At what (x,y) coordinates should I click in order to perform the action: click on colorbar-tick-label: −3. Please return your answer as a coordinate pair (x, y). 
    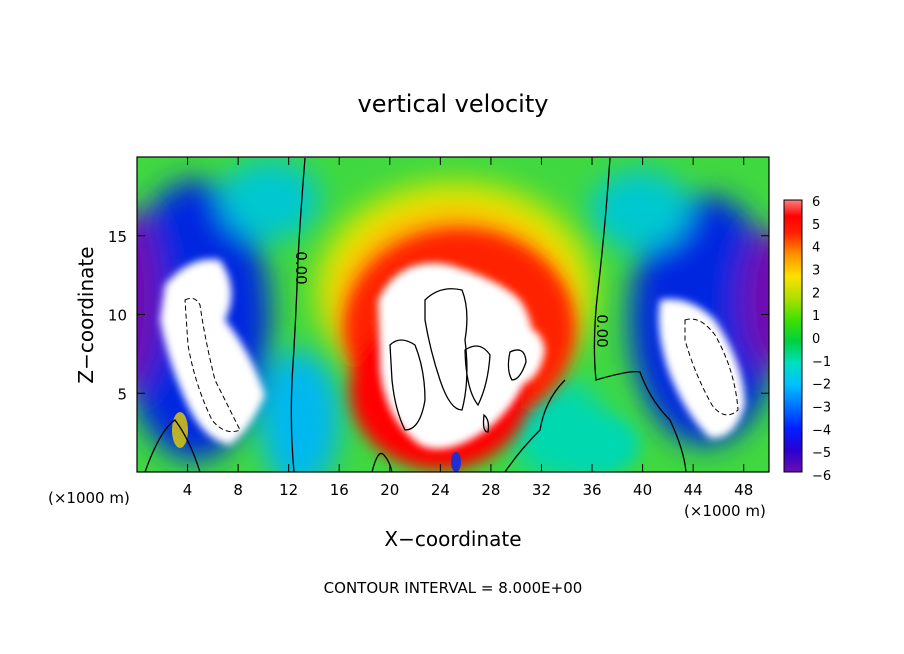
    Looking at the image, I should click on (821, 408).